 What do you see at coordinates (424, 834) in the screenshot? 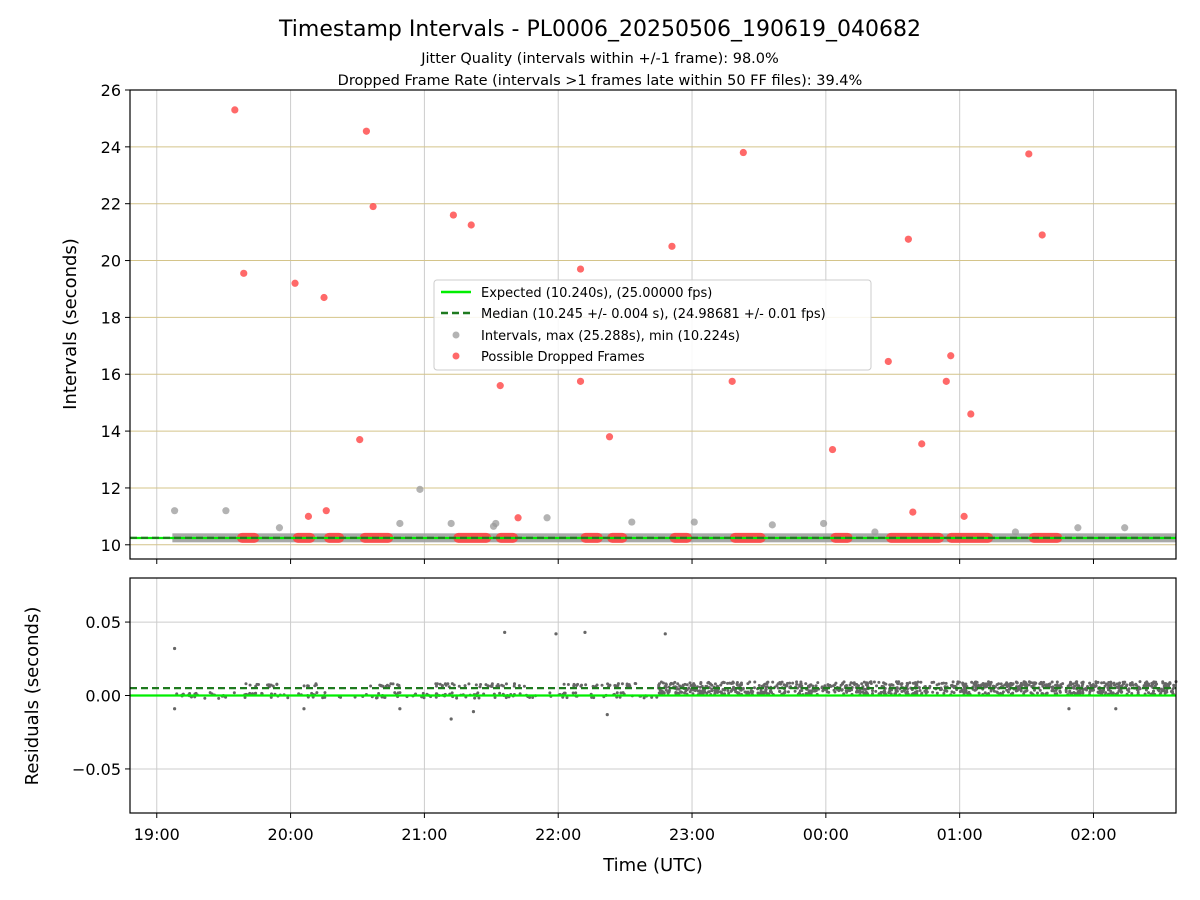
I see `x-tick-label: 21:00` at bounding box center [424, 834].